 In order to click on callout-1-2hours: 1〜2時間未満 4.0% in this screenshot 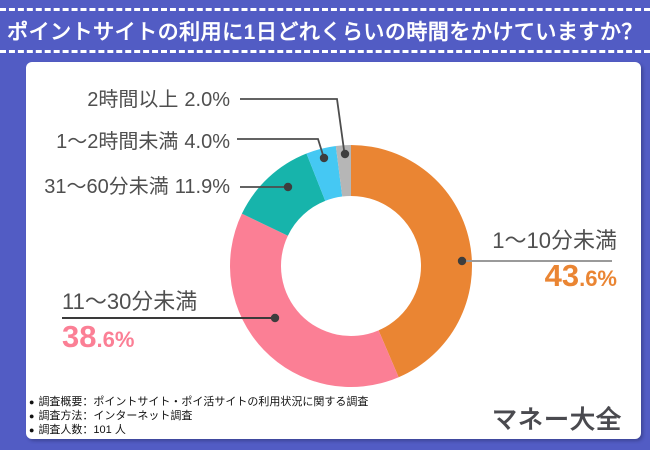, I will do `click(143, 142)`.